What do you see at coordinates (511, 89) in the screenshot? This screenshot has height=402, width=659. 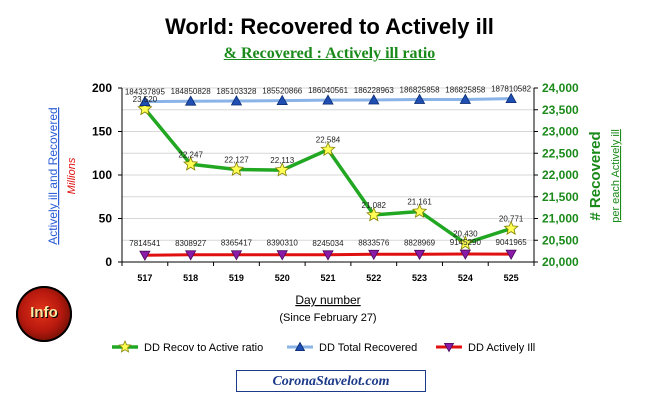 I see `data-label: 187810582` at bounding box center [511, 89].